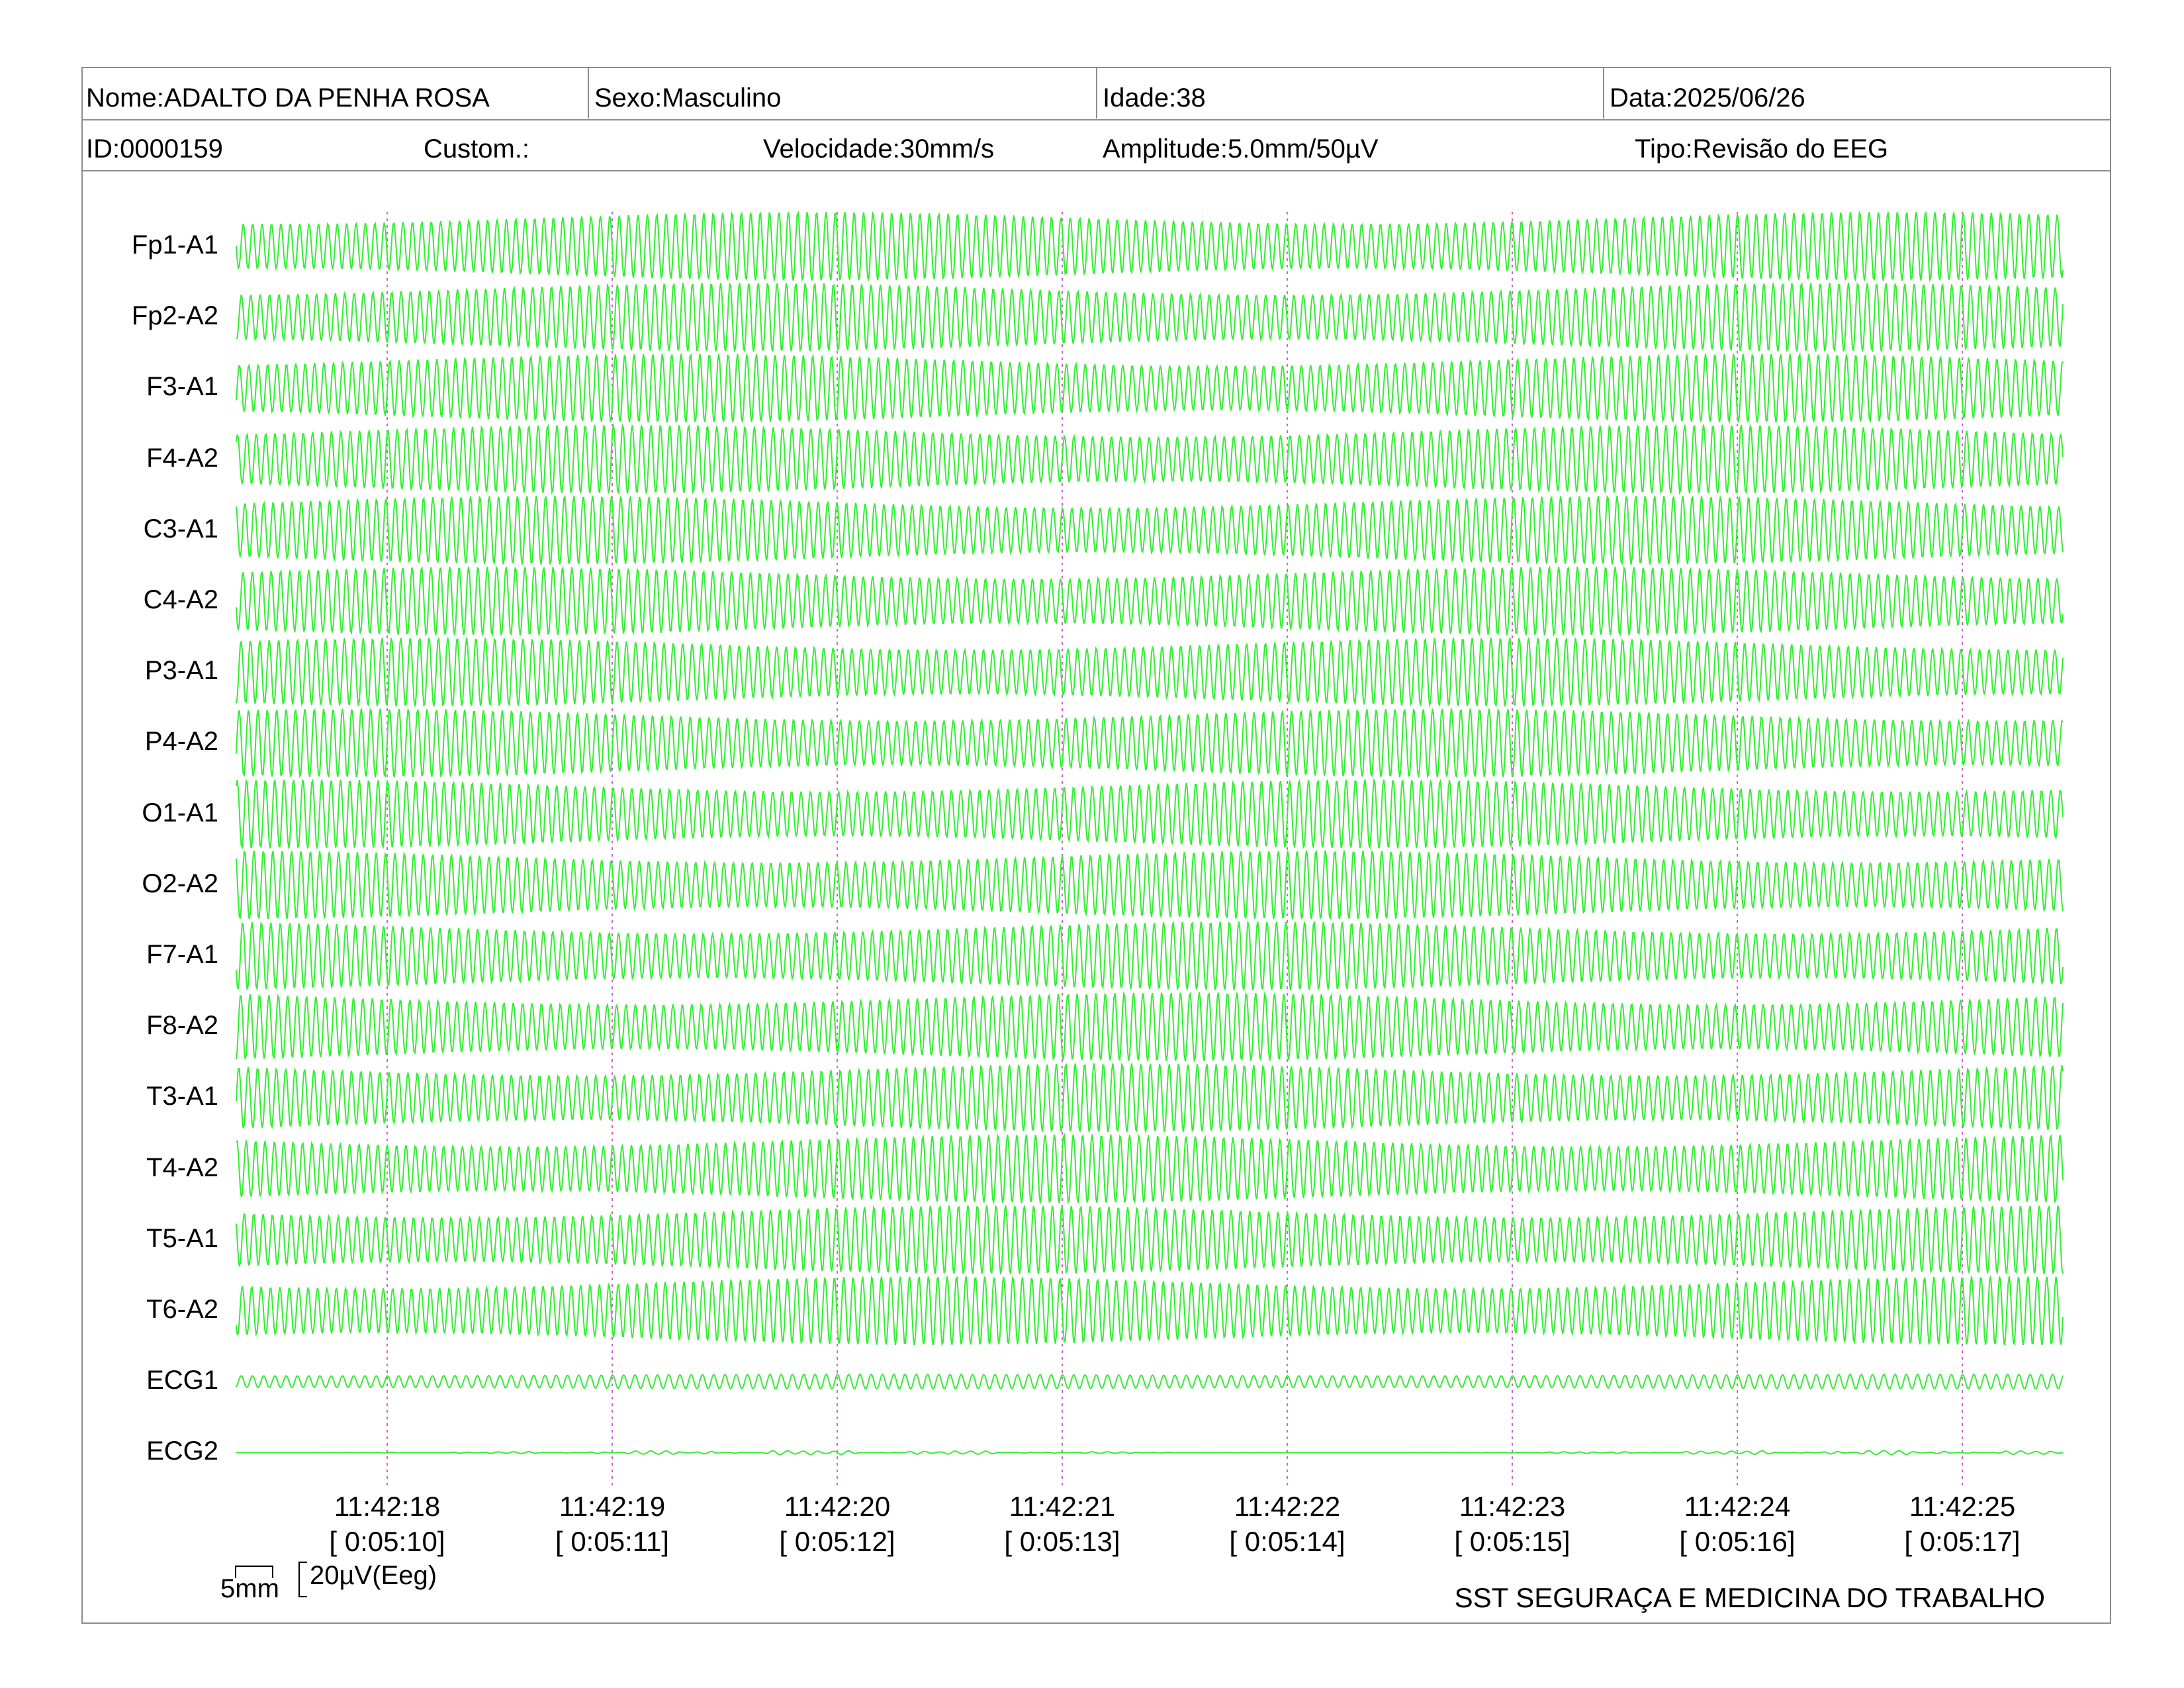 The width and height of the screenshot is (2184, 1688). I want to click on channel-label: F8-A2, so click(182, 1026).